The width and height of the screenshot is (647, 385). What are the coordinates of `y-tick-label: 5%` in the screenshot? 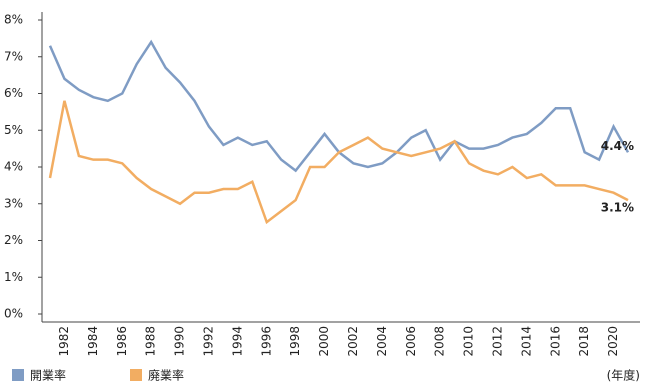 It's located at (13, 130).